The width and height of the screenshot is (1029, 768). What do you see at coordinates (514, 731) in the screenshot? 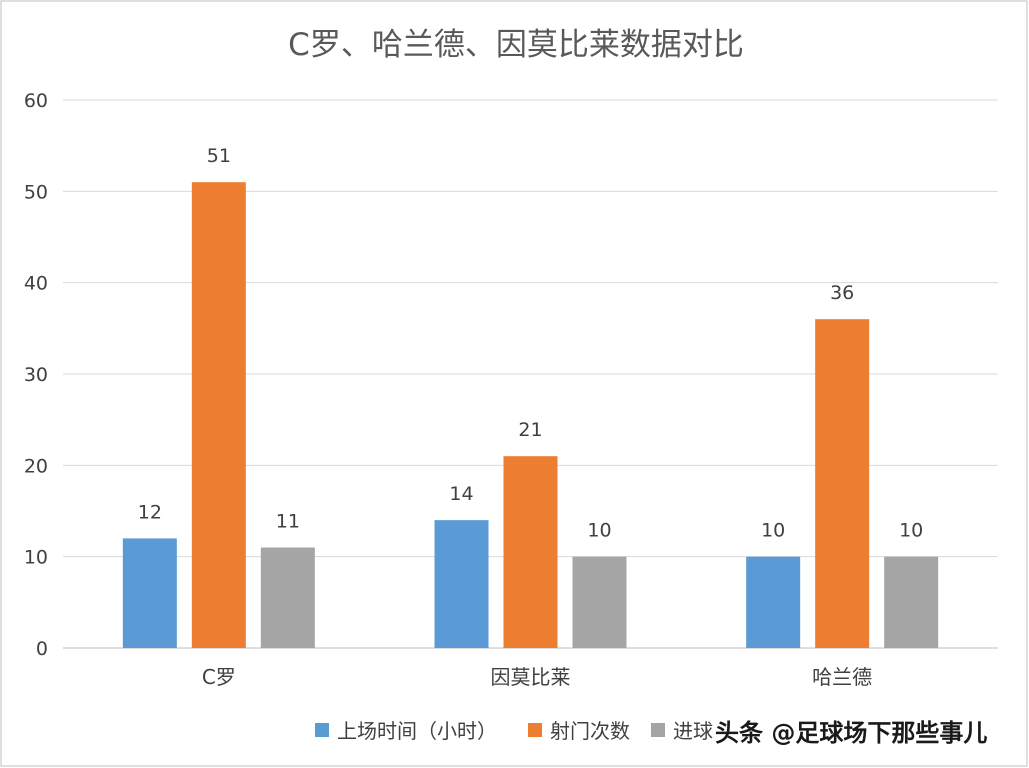
I see `legend: 上场时间（小时） 射门次数 进球` at bounding box center [514, 731].